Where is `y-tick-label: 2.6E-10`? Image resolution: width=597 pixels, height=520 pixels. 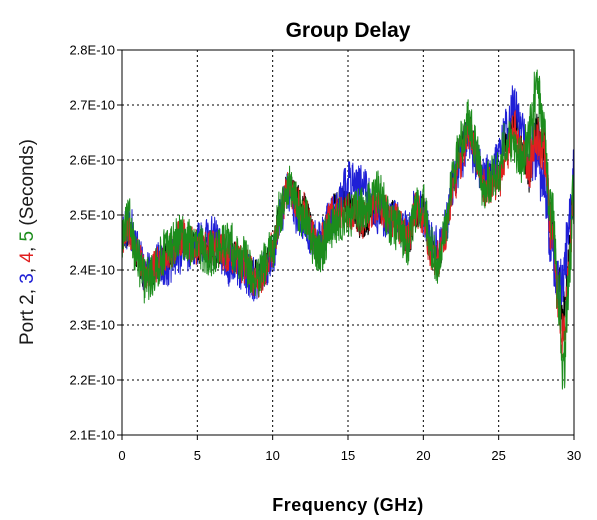
y-tick-label: 2.6E-10 is located at coordinates (92, 160).